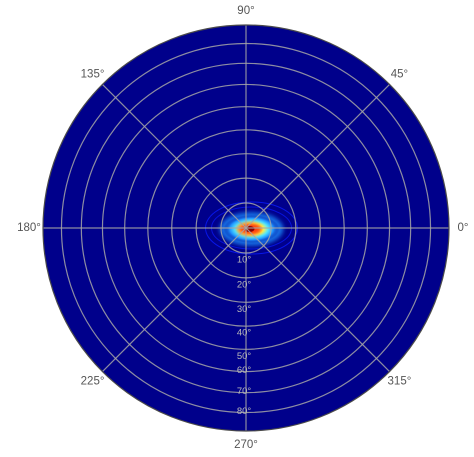  I want to click on radial-tick-label-70: 70°, so click(244, 391).